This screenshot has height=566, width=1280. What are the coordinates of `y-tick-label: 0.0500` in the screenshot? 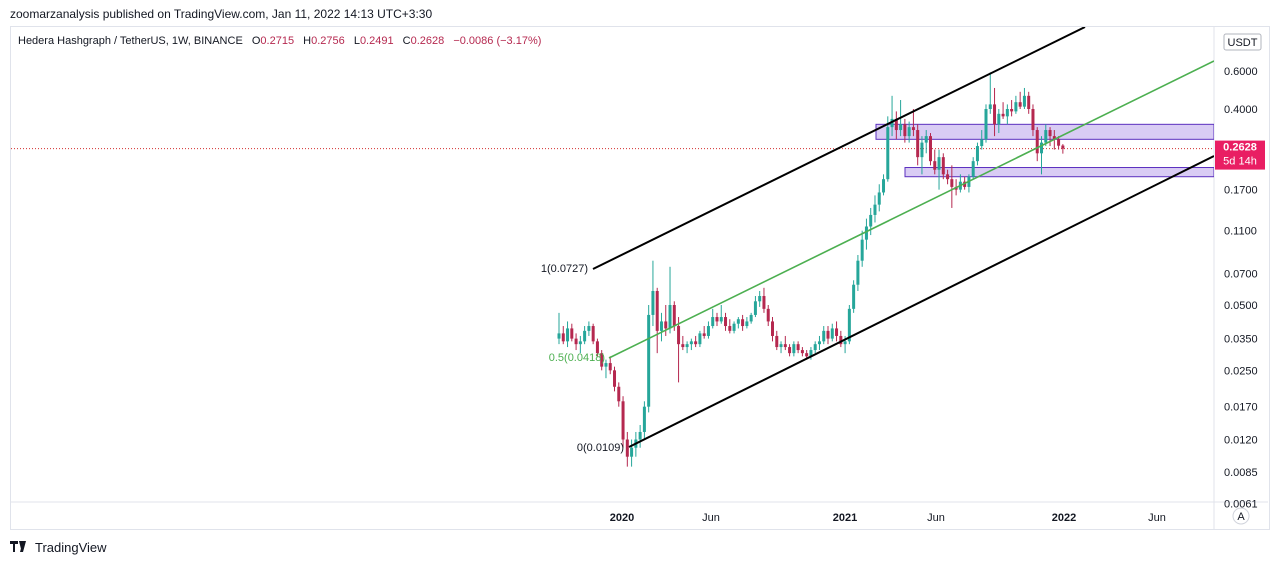 It's located at (1241, 306).